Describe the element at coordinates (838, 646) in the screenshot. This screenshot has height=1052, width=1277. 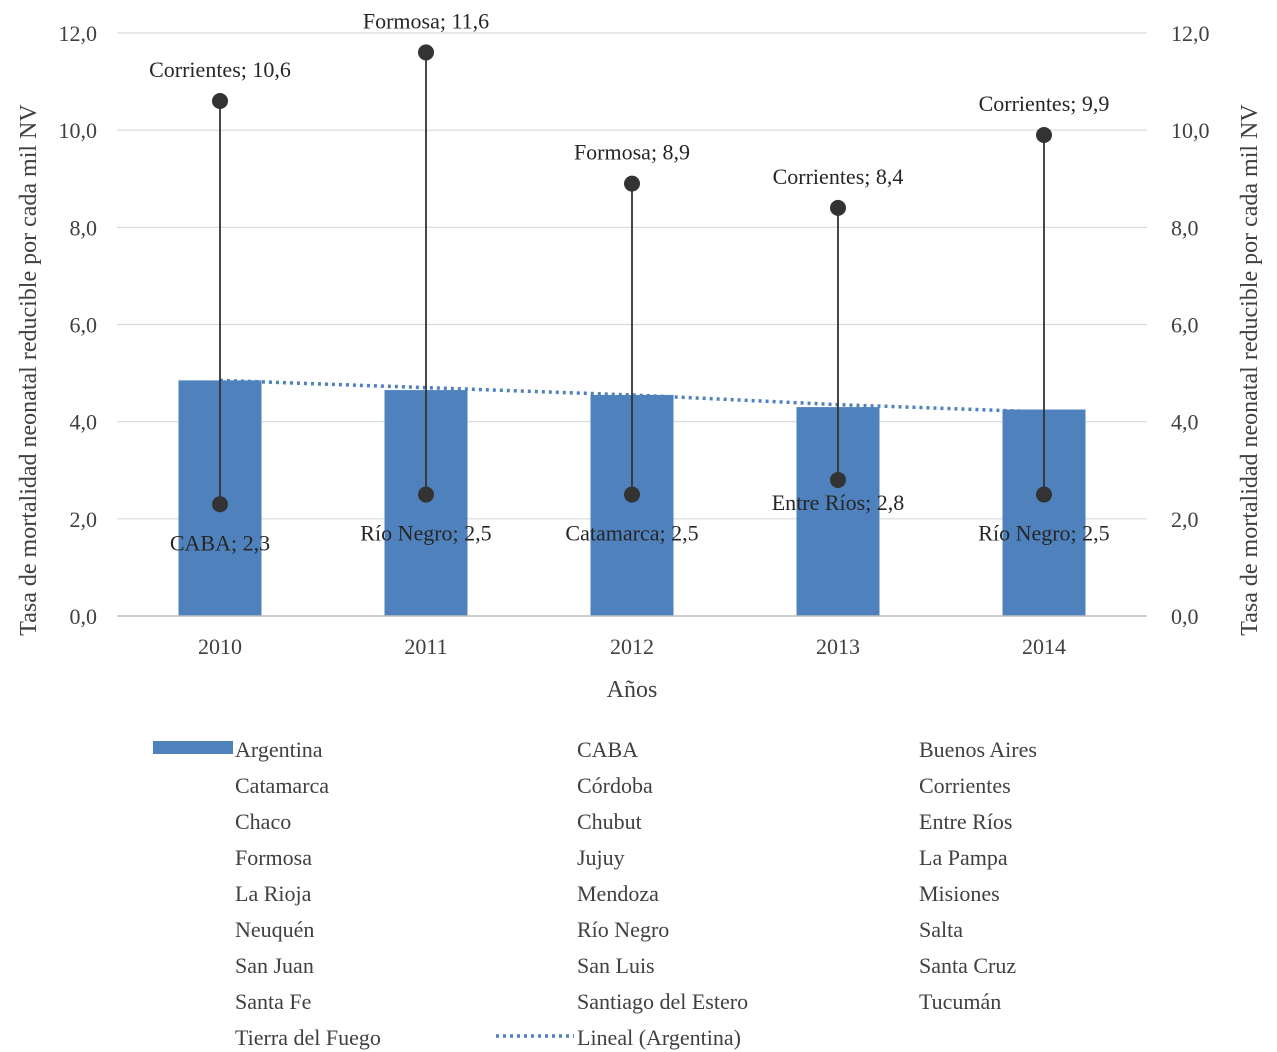
I see `x-tick-label: 2013` at that location.